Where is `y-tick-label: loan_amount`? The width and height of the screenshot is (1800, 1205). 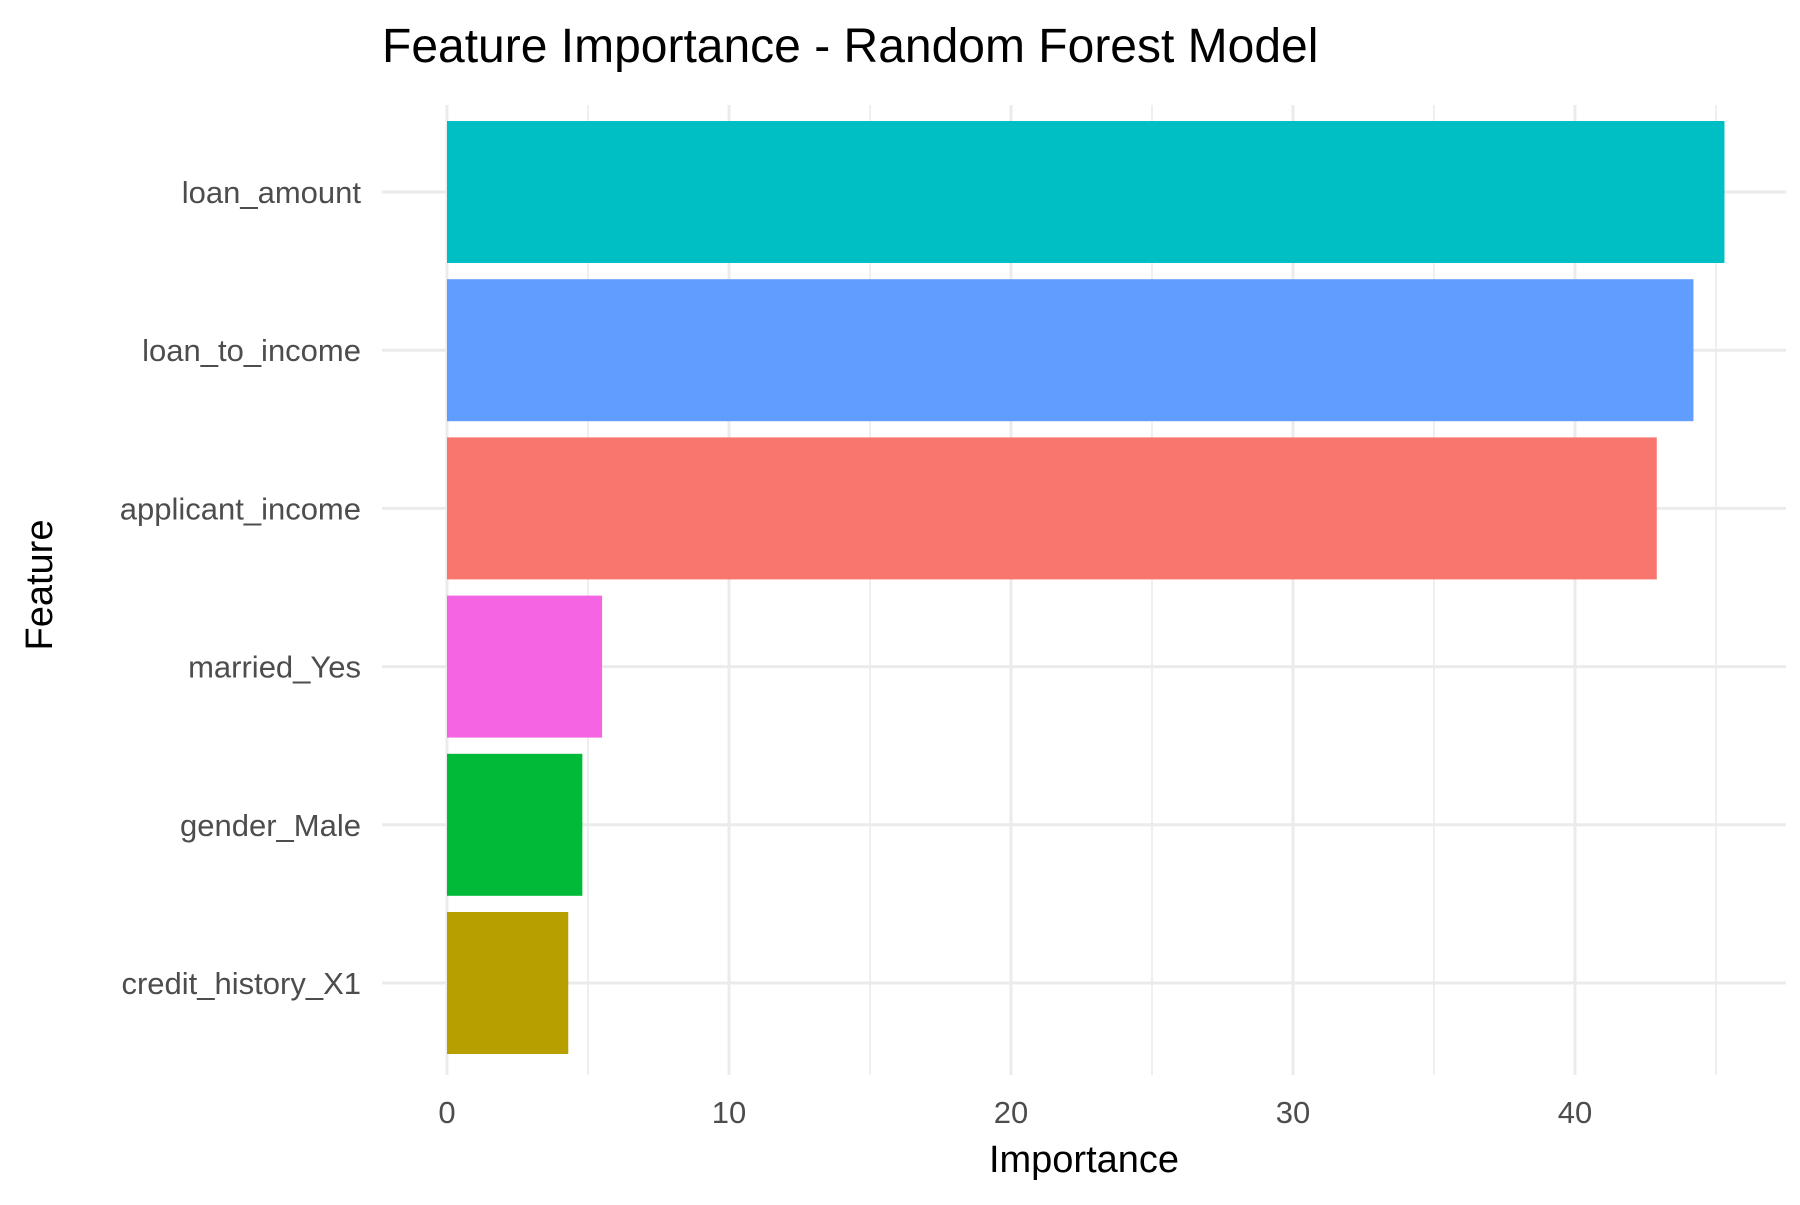 y-tick-label: loan_amount is located at coordinates (272, 192).